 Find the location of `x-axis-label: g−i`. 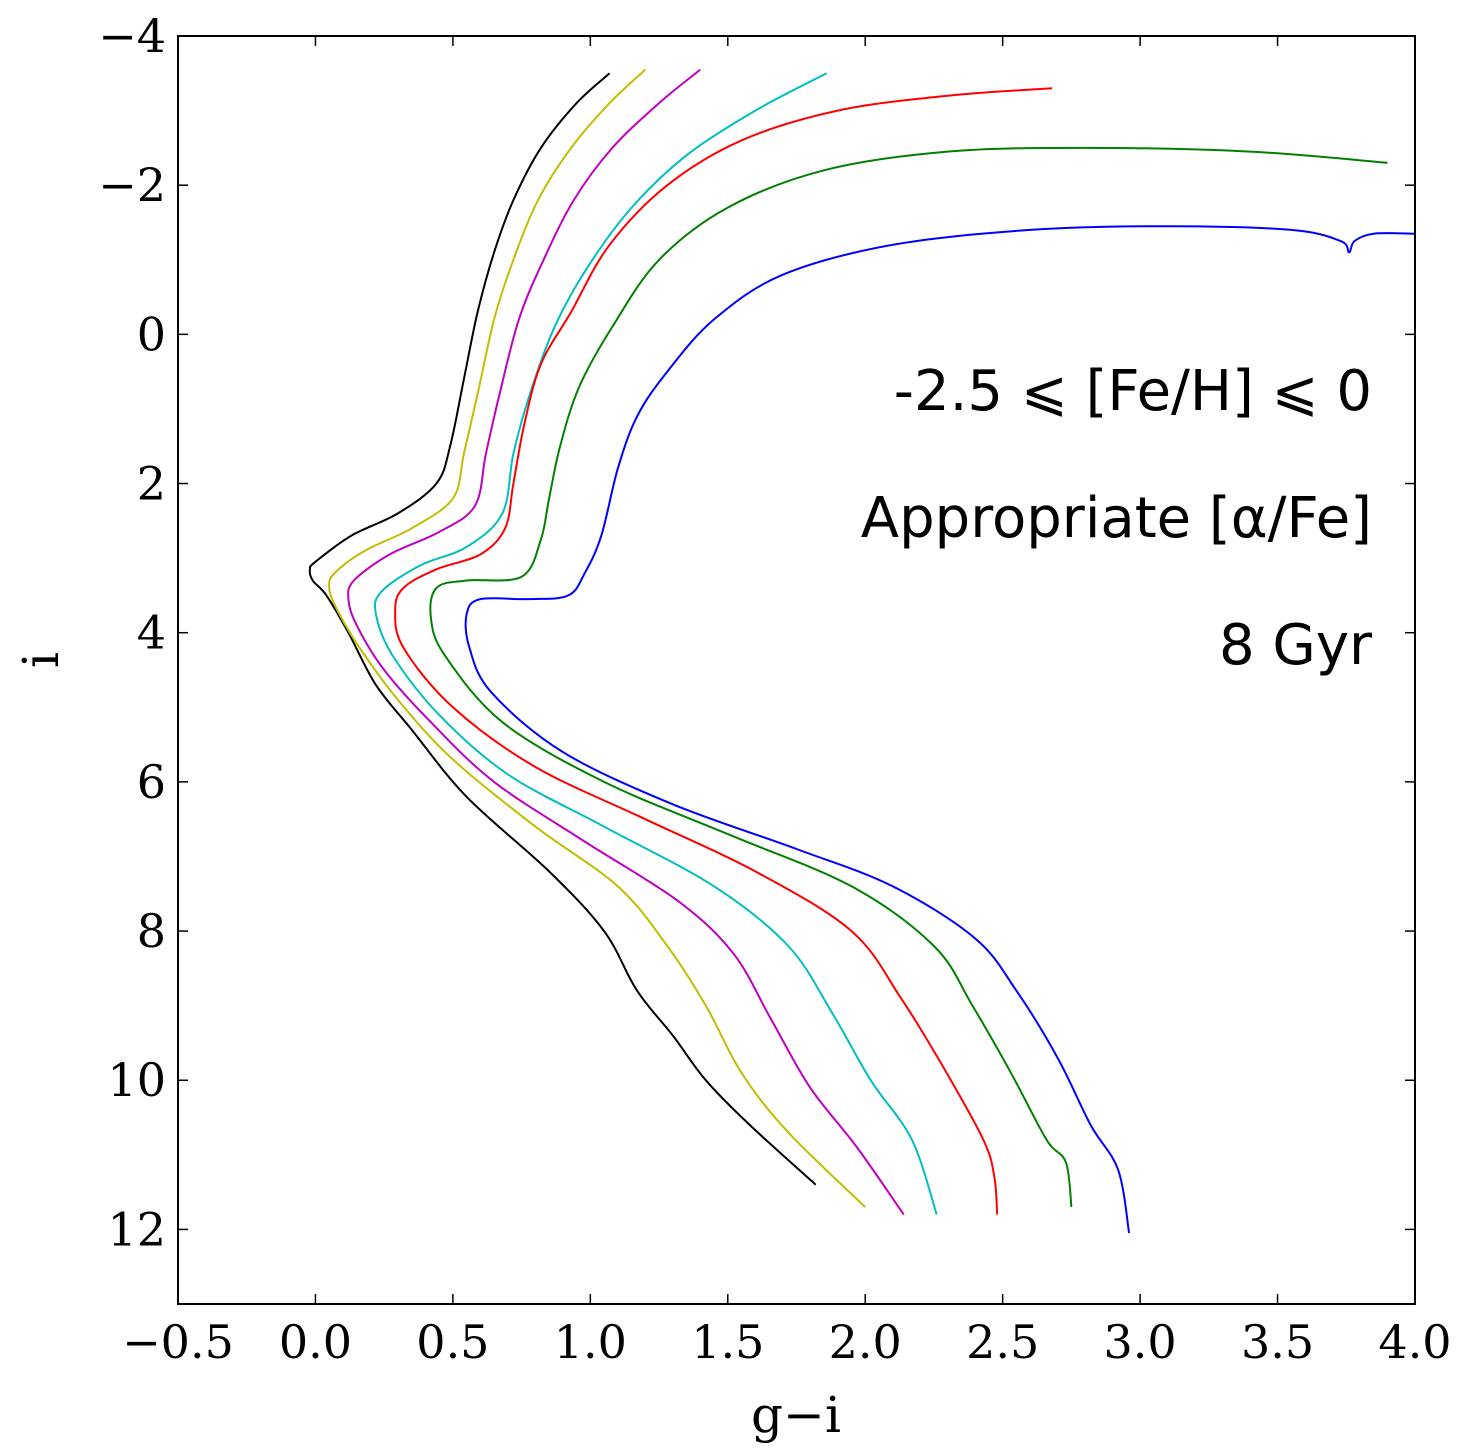

x-axis-label: g−i is located at coordinates (796, 1415).